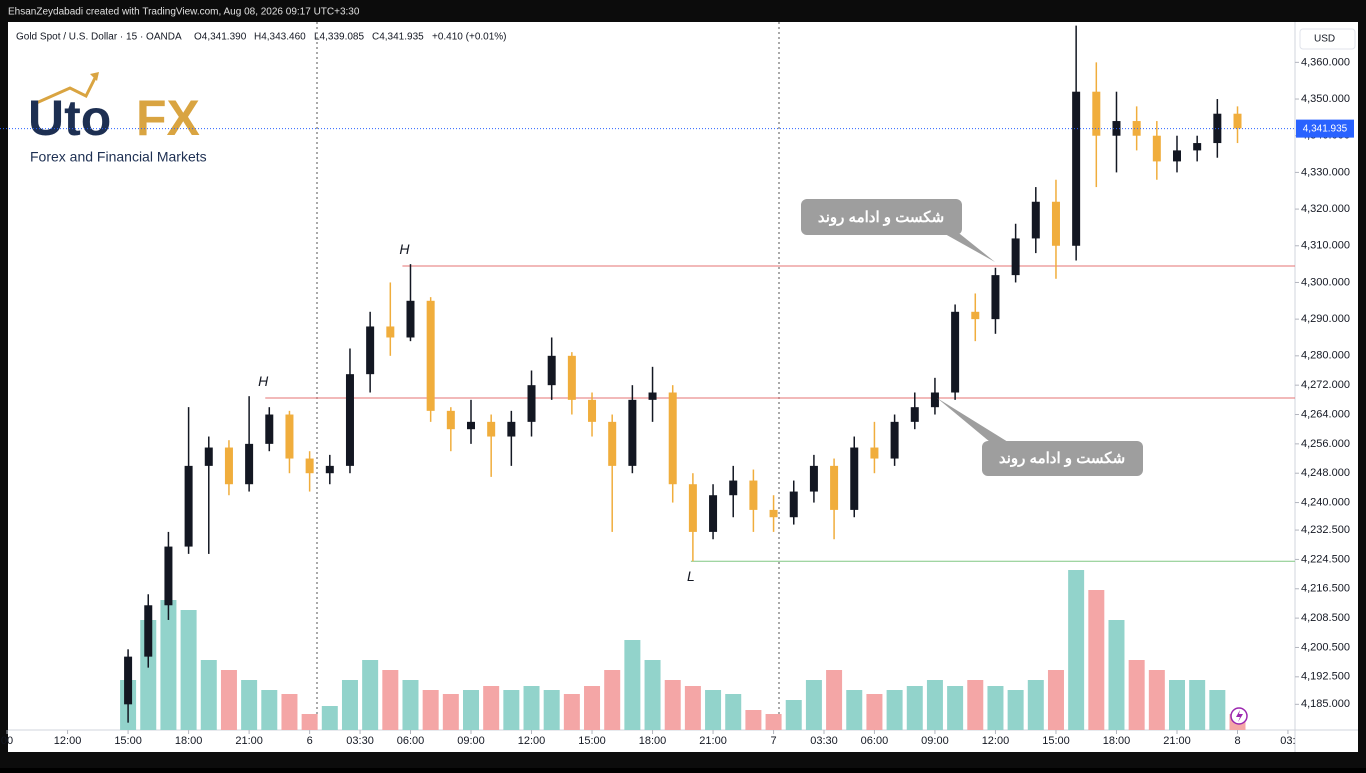 This screenshot has height=773, width=1366. Describe the element at coordinates (1325, 319) in the screenshot. I see `y-tick-label: 4,290.000` at that location.